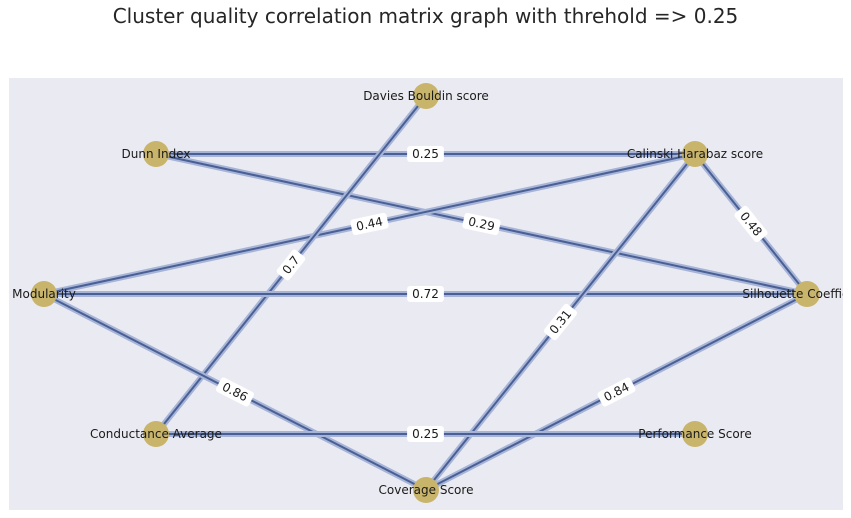 This screenshot has height=518, width=851. I want to click on edge-weight-text: 0.72, so click(425, 294).